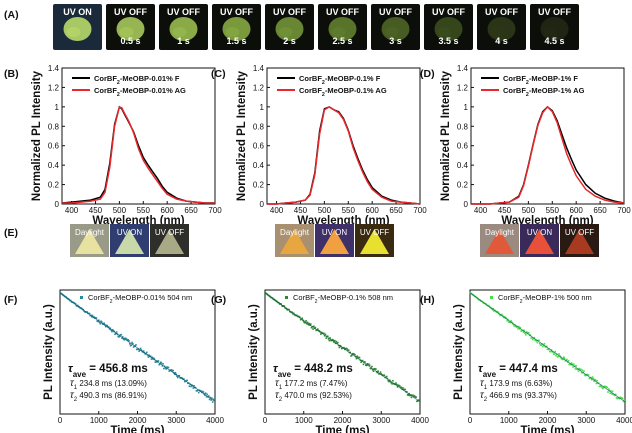  Describe the element at coordinates (340, 80) in the screenshot. I see `legend-label: CorBF2-MeOBP-0.1% F` at that location.